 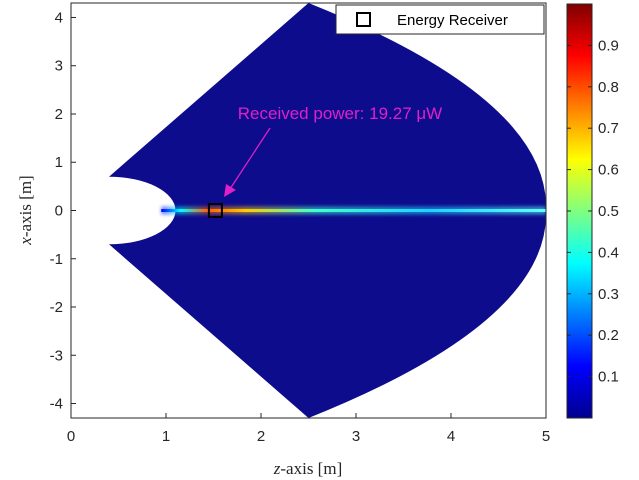 What do you see at coordinates (608, 377) in the screenshot?
I see `colorbar-tick-label: 0.1` at bounding box center [608, 377].